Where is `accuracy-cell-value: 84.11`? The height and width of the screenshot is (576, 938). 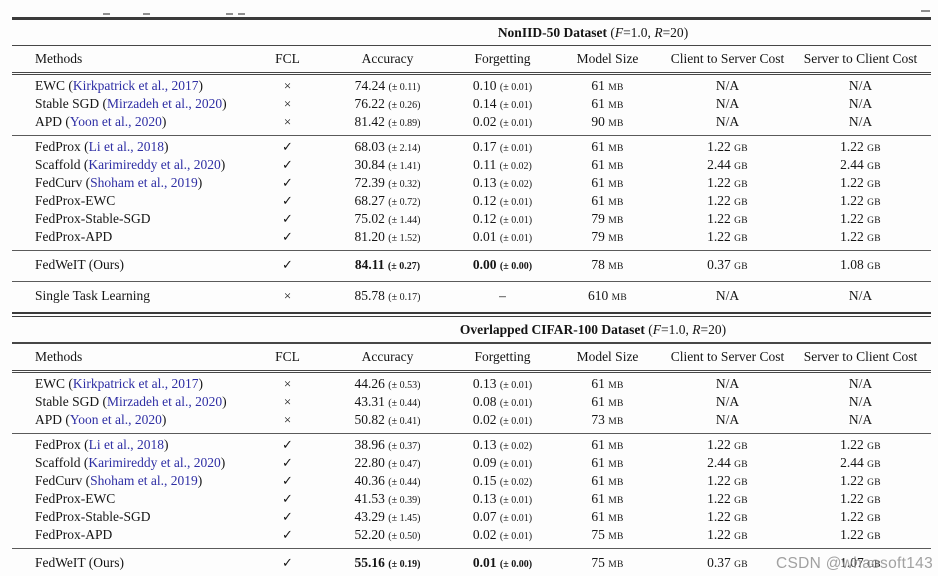
accuracy-cell-value: 84.11 is located at coordinates (369, 264).